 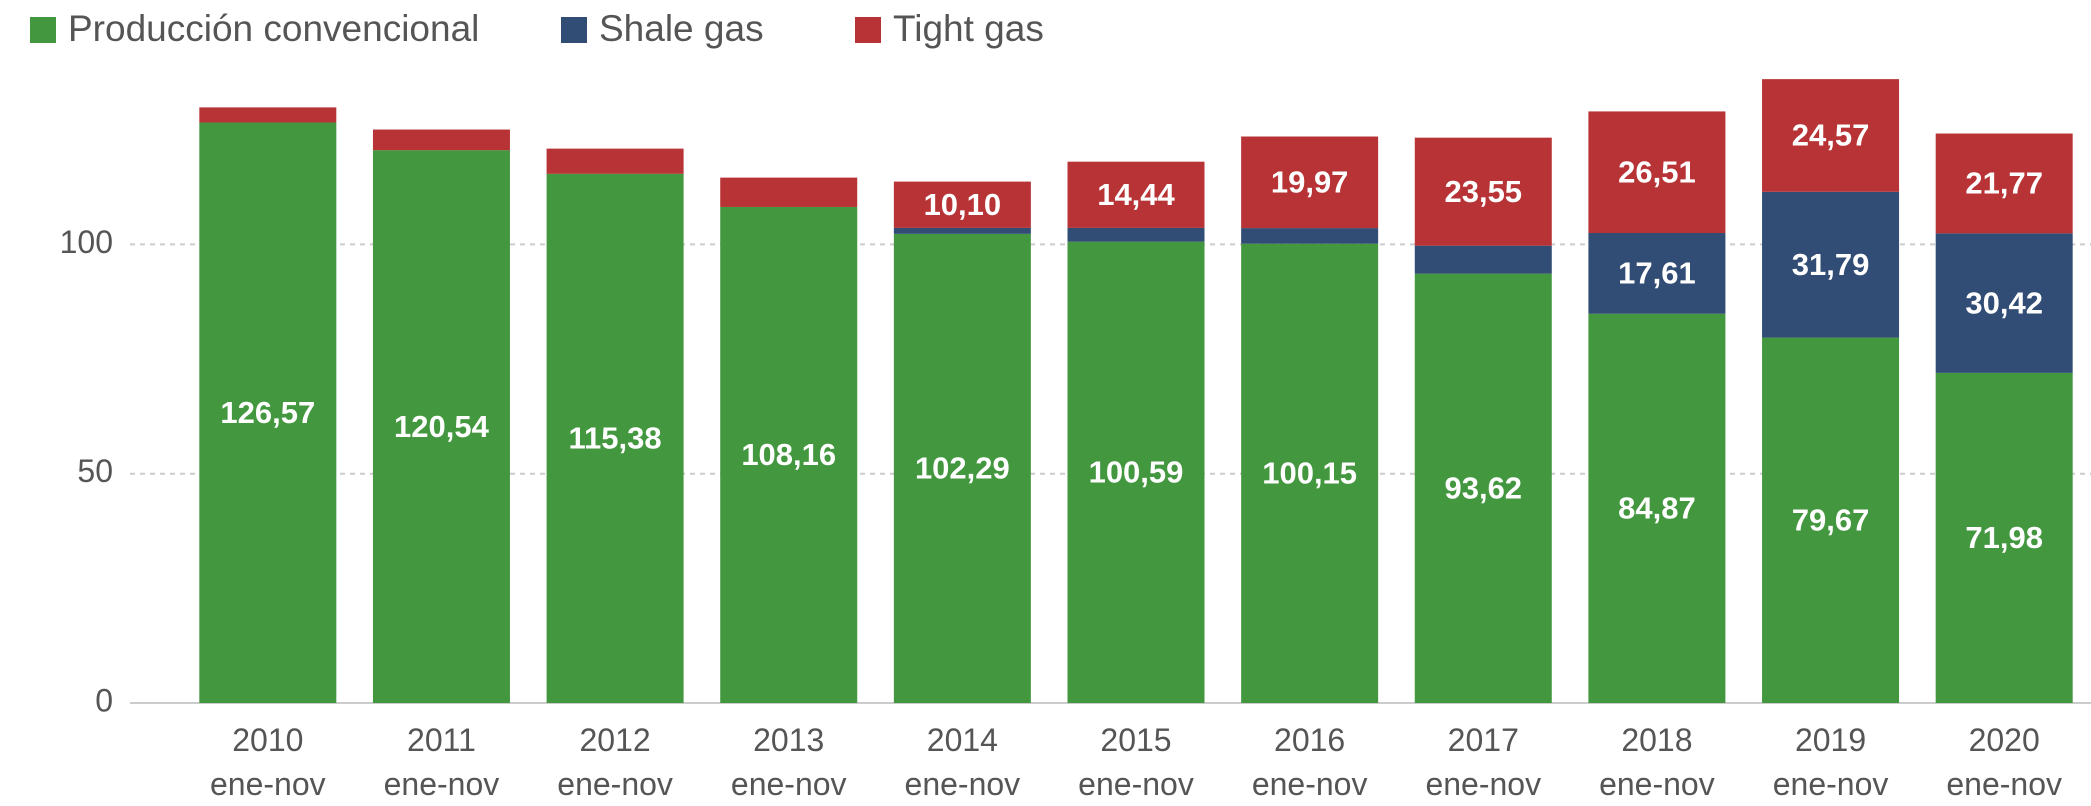 What do you see at coordinates (681, 28) in the screenshot?
I see `legend-label: Shale gas` at bounding box center [681, 28].